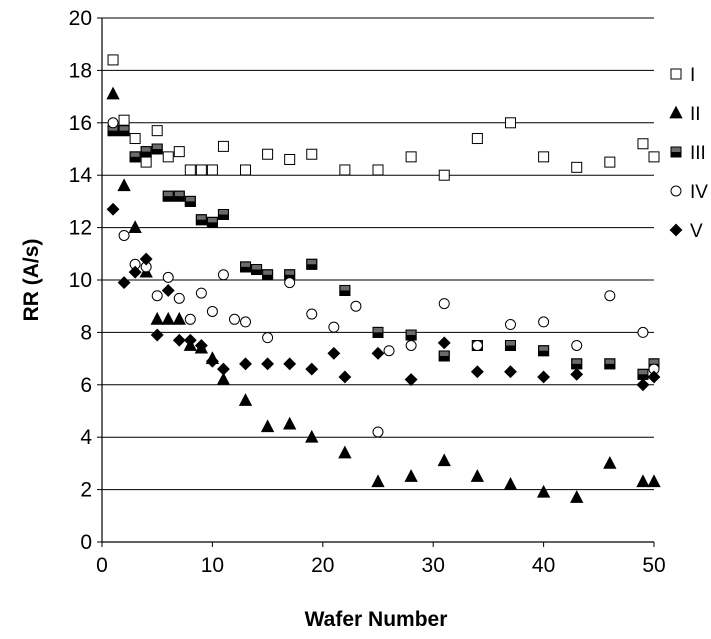  Describe the element at coordinates (688, 153) in the screenshot. I see `legend-item: III` at that location.